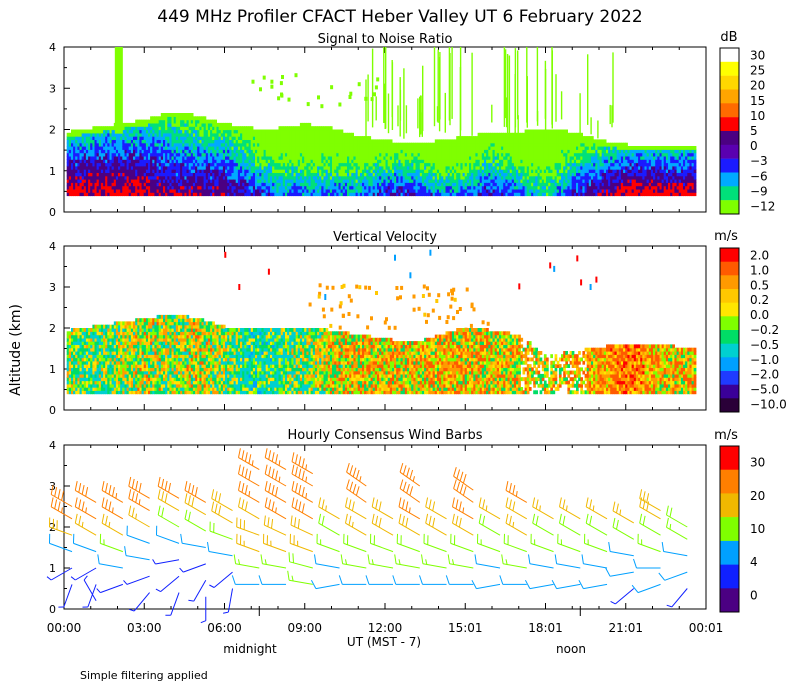 This screenshot has width=800, height=700. Describe the element at coordinates (384, 435) in the screenshot. I see `wind-panel-title: Hourly Consensus Wind Barbs` at that location.